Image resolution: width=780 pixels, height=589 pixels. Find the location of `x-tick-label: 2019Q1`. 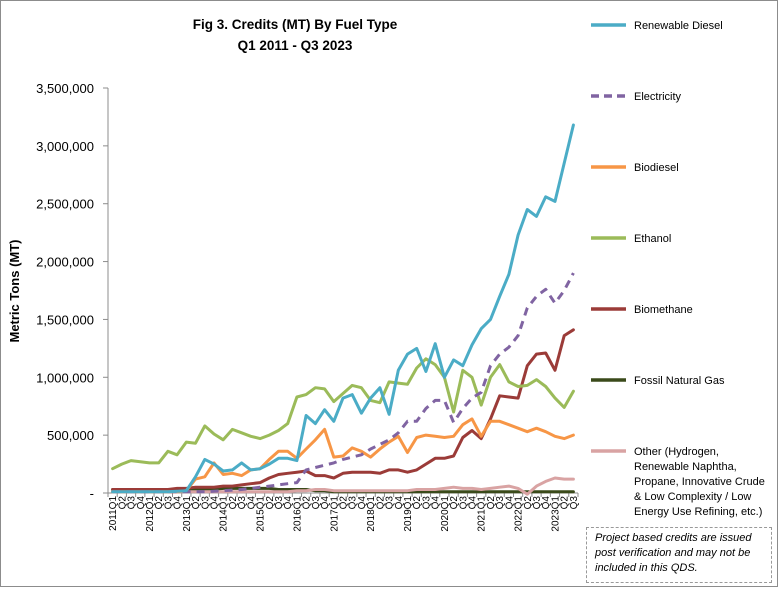

x-tick-label: 2019Q1 is located at coordinates (408, 514).